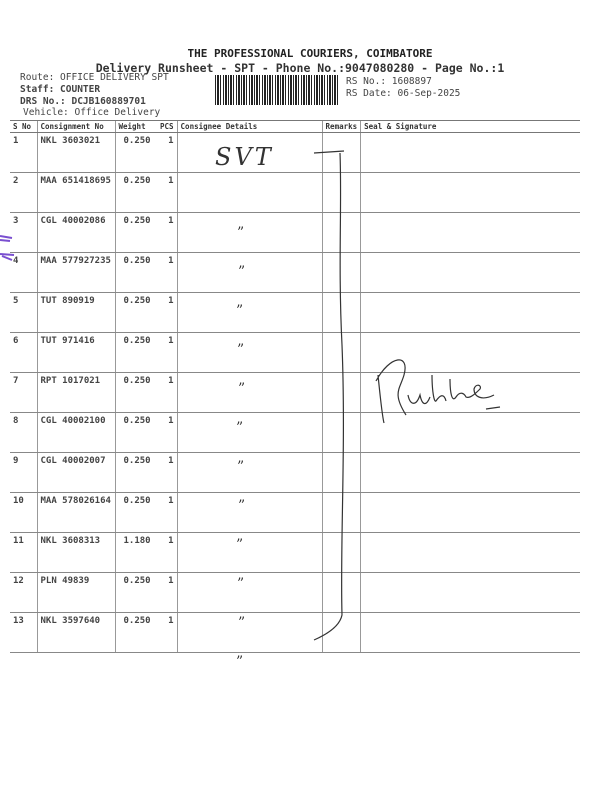  What do you see at coordinates (310, 53) in the screenshot?
I see `company-title: THE PROFESSIONAL COURIERS, COIMBATORE` at bounding box center [310, 53].